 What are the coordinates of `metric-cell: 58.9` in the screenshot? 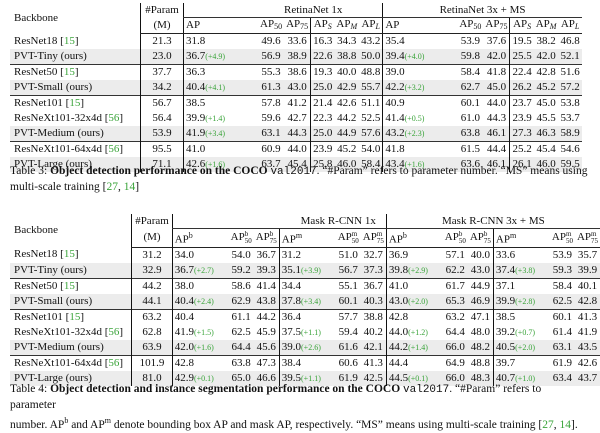 It's located at (570, 134).